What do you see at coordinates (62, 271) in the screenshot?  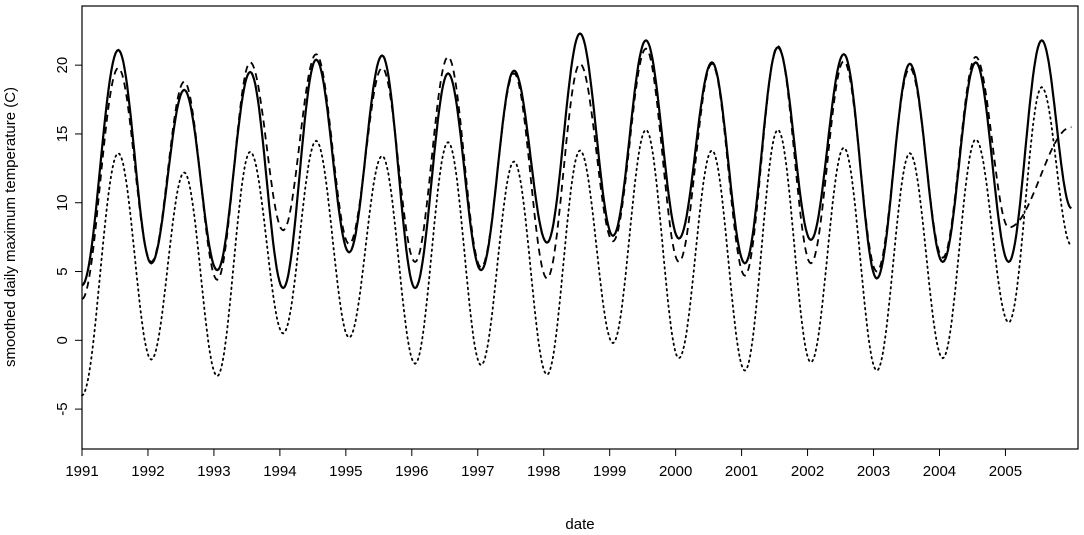 I see `y-tick-label: 5` at bounding box center [62, 271].